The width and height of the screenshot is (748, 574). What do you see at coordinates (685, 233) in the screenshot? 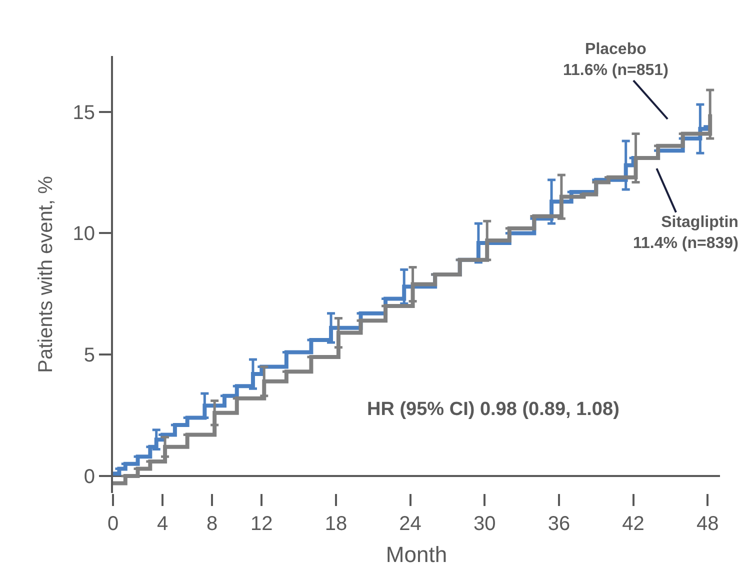
I see `annotation: Sitagliptin 11.4% (n=839)` at bounding box center [685, 233].